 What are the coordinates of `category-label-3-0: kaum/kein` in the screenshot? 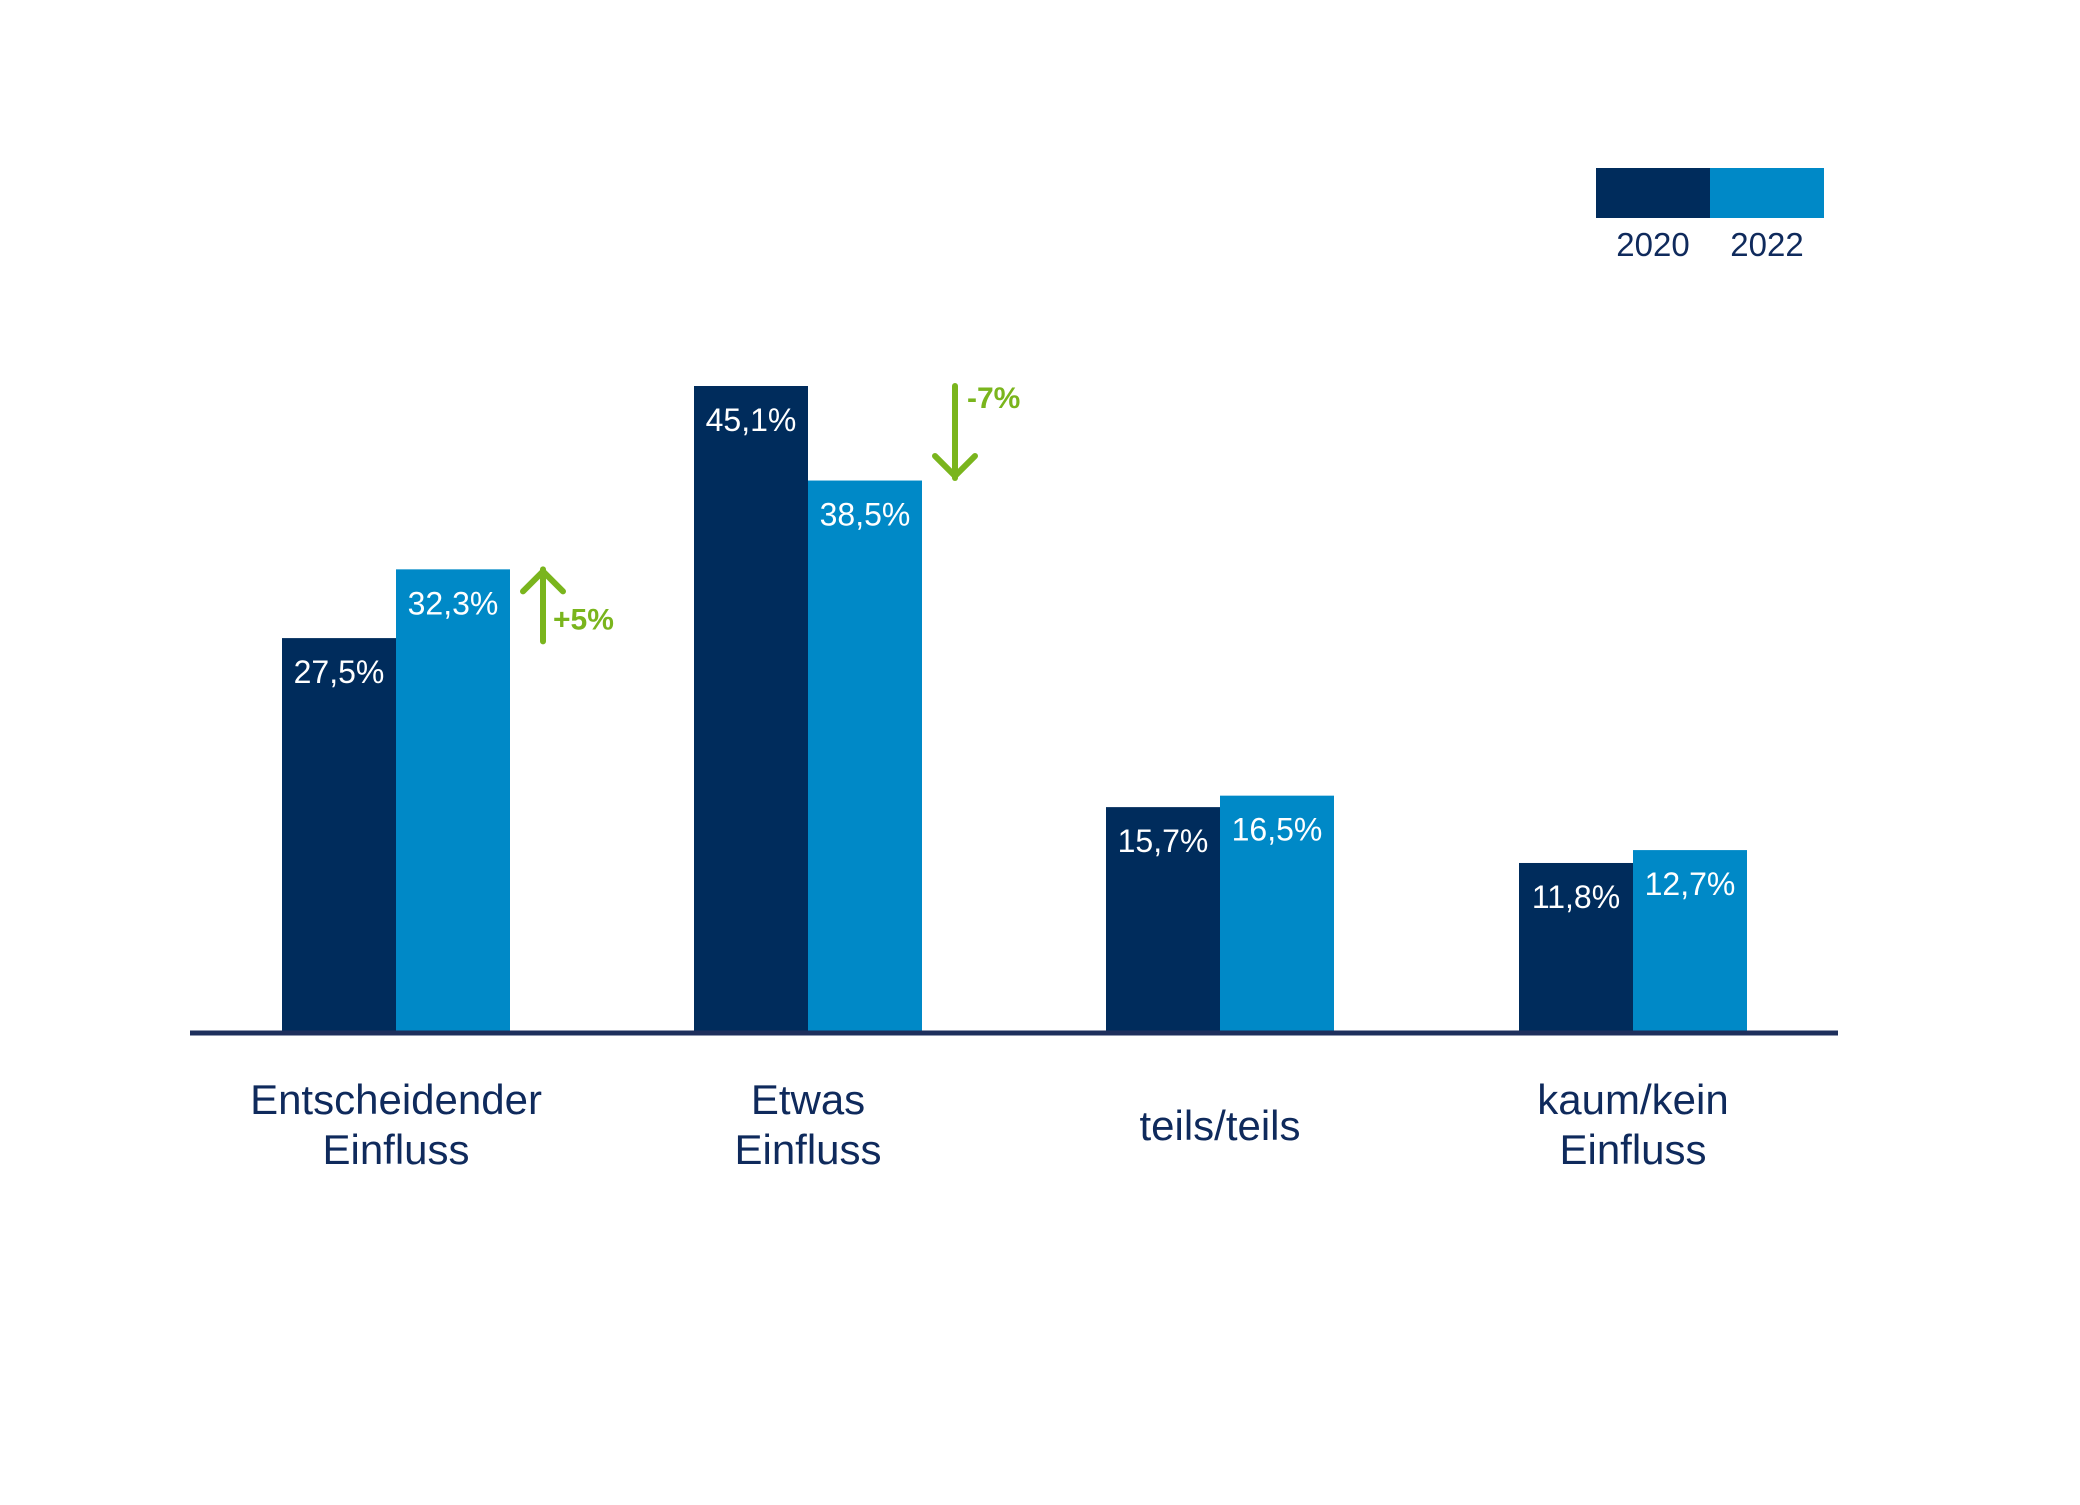 It's located at (1632, 1099).